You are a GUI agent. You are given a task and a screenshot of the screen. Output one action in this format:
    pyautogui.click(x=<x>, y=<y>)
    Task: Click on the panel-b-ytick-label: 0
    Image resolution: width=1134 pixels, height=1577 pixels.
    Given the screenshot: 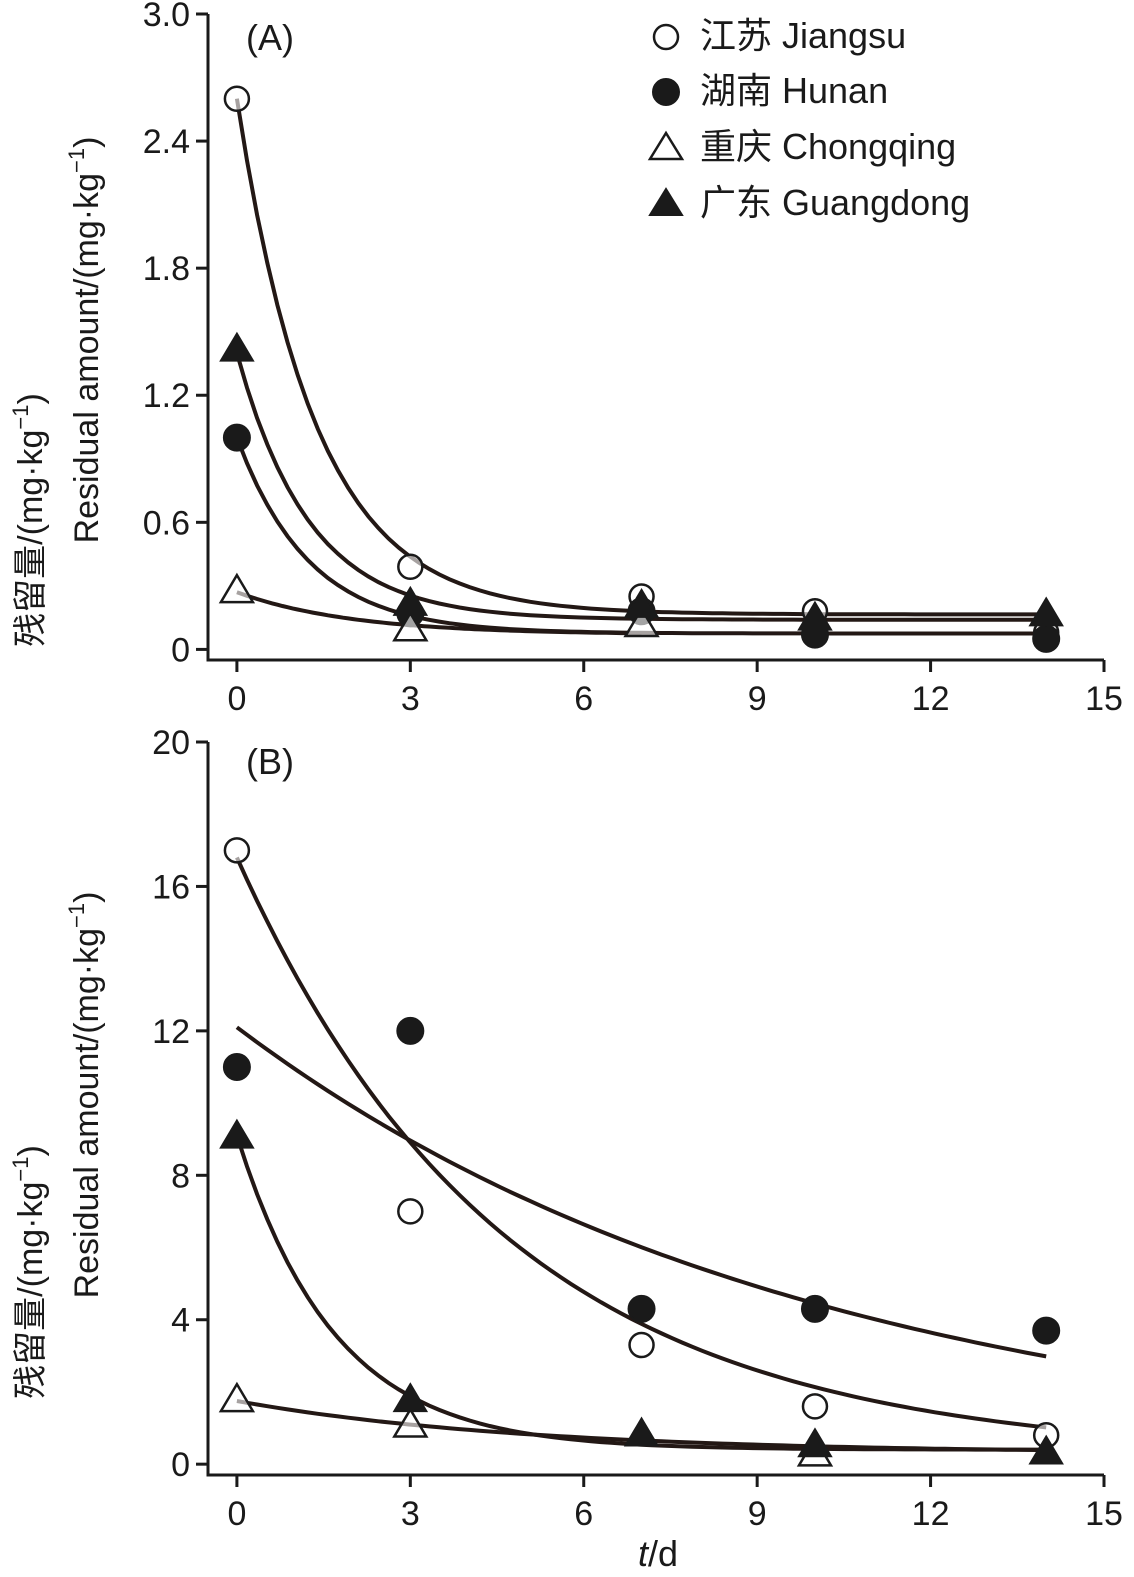 What is the action you would take?
    pyautogui.click(x=180, y=1465)
    